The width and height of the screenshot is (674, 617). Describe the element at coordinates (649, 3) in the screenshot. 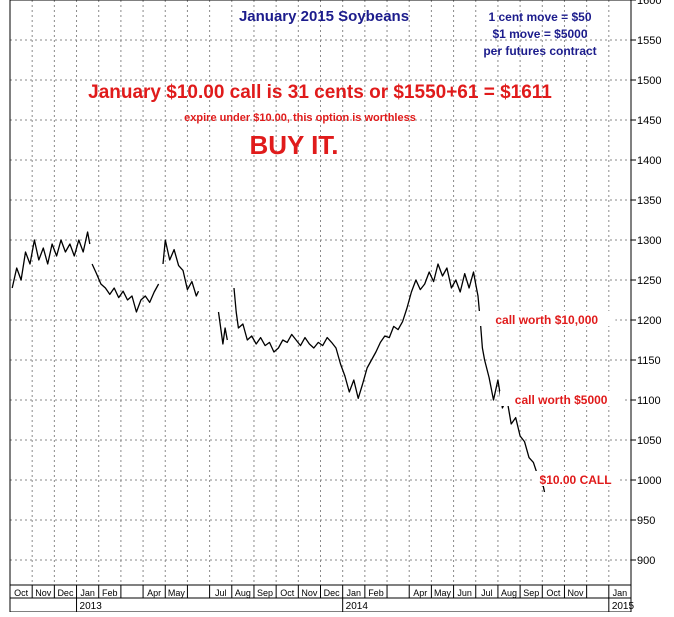

I see `y-tick-label: 1600` at that location.